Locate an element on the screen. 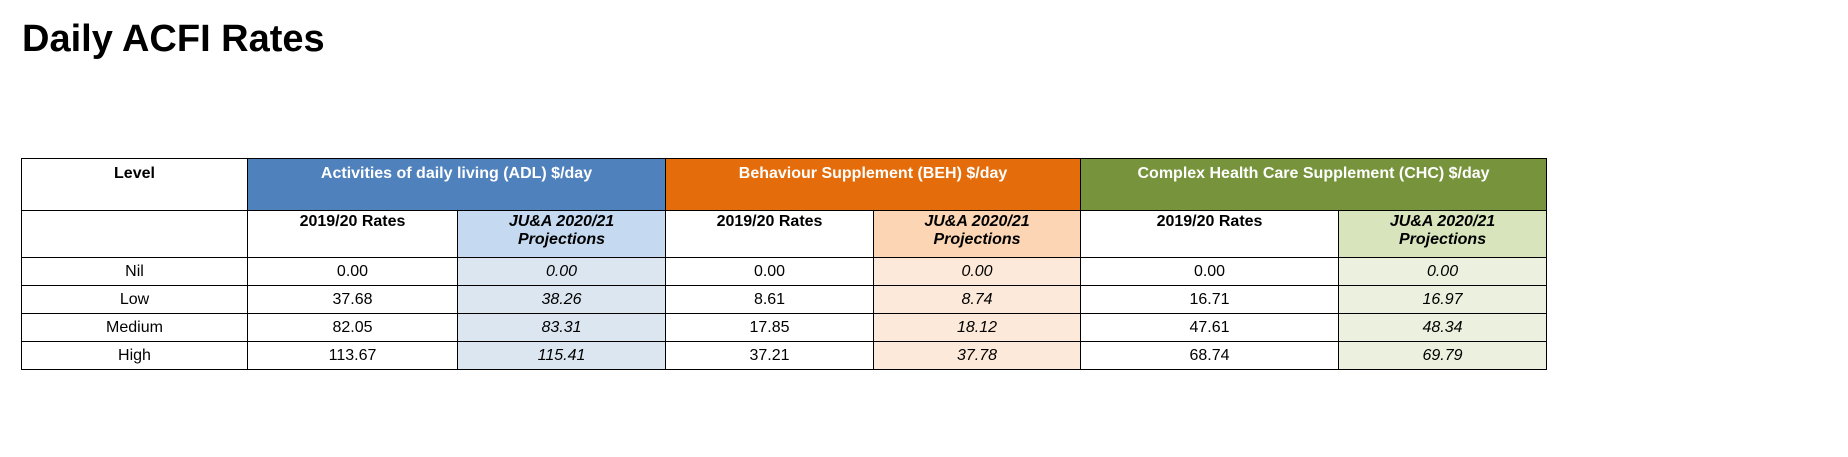  table-row: Medium 82.05 83.31 17.85 18.12 47.61 48.34 is located at coordinates (784, 327).